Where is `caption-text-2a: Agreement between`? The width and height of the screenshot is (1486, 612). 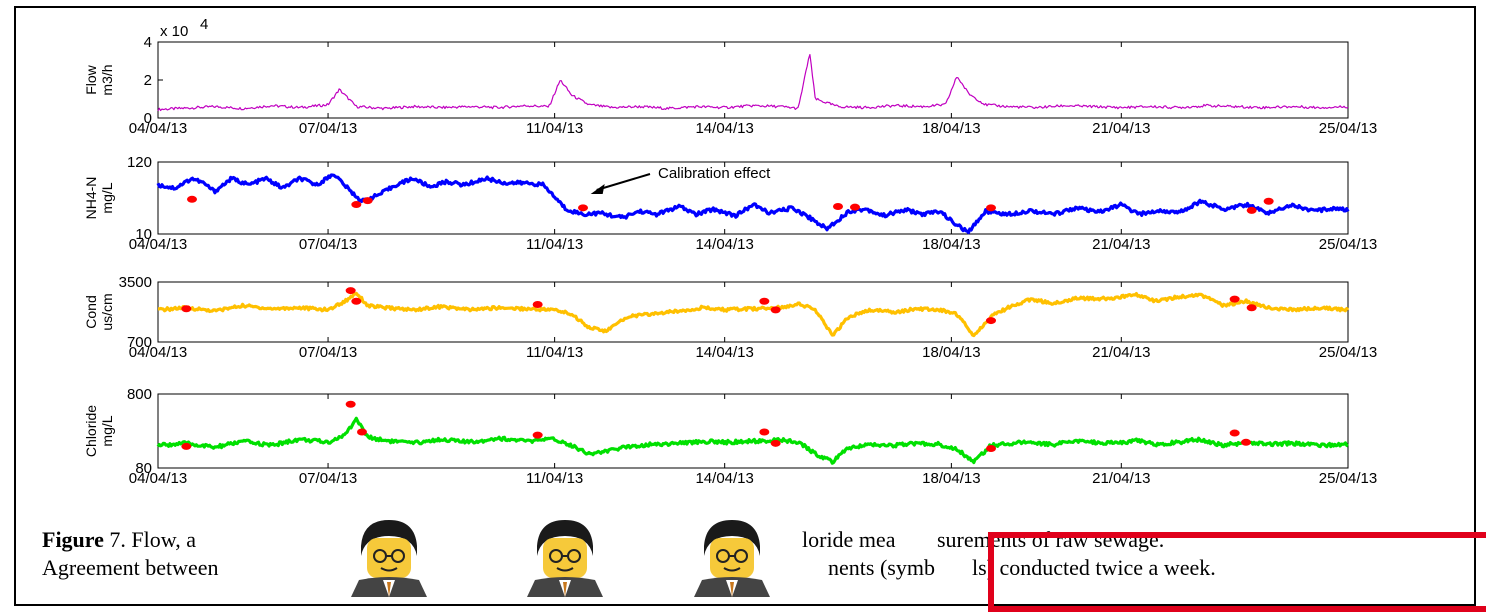 caption-text-2a: Agreement between is located at coordinates (130, 567).